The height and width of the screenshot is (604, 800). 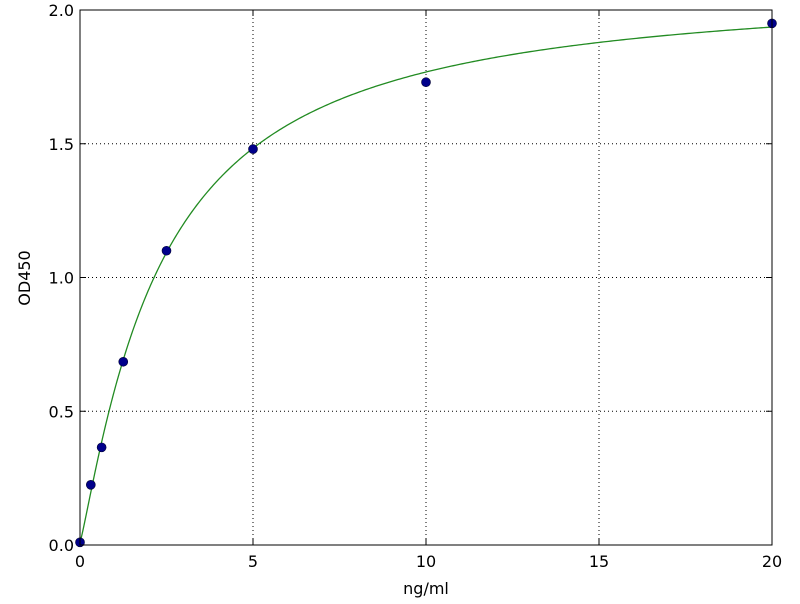 I want to click on y-axis-label: OD450, so click(x=24, y=277).